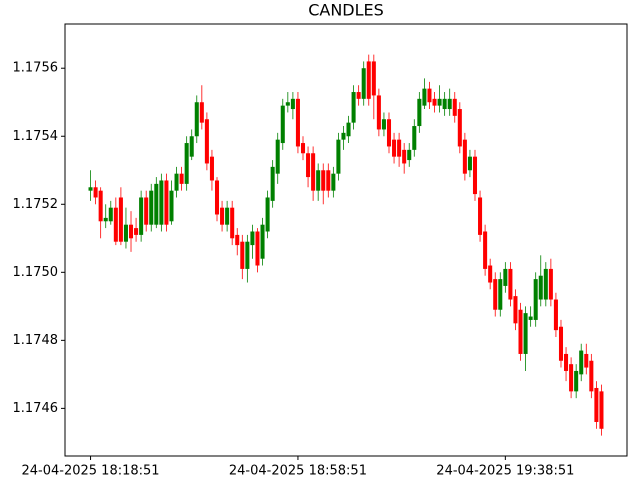  Describe the element at coordinates (36, 408) in the screenshot. I see `y-tick-label: 1.1746` at that location.